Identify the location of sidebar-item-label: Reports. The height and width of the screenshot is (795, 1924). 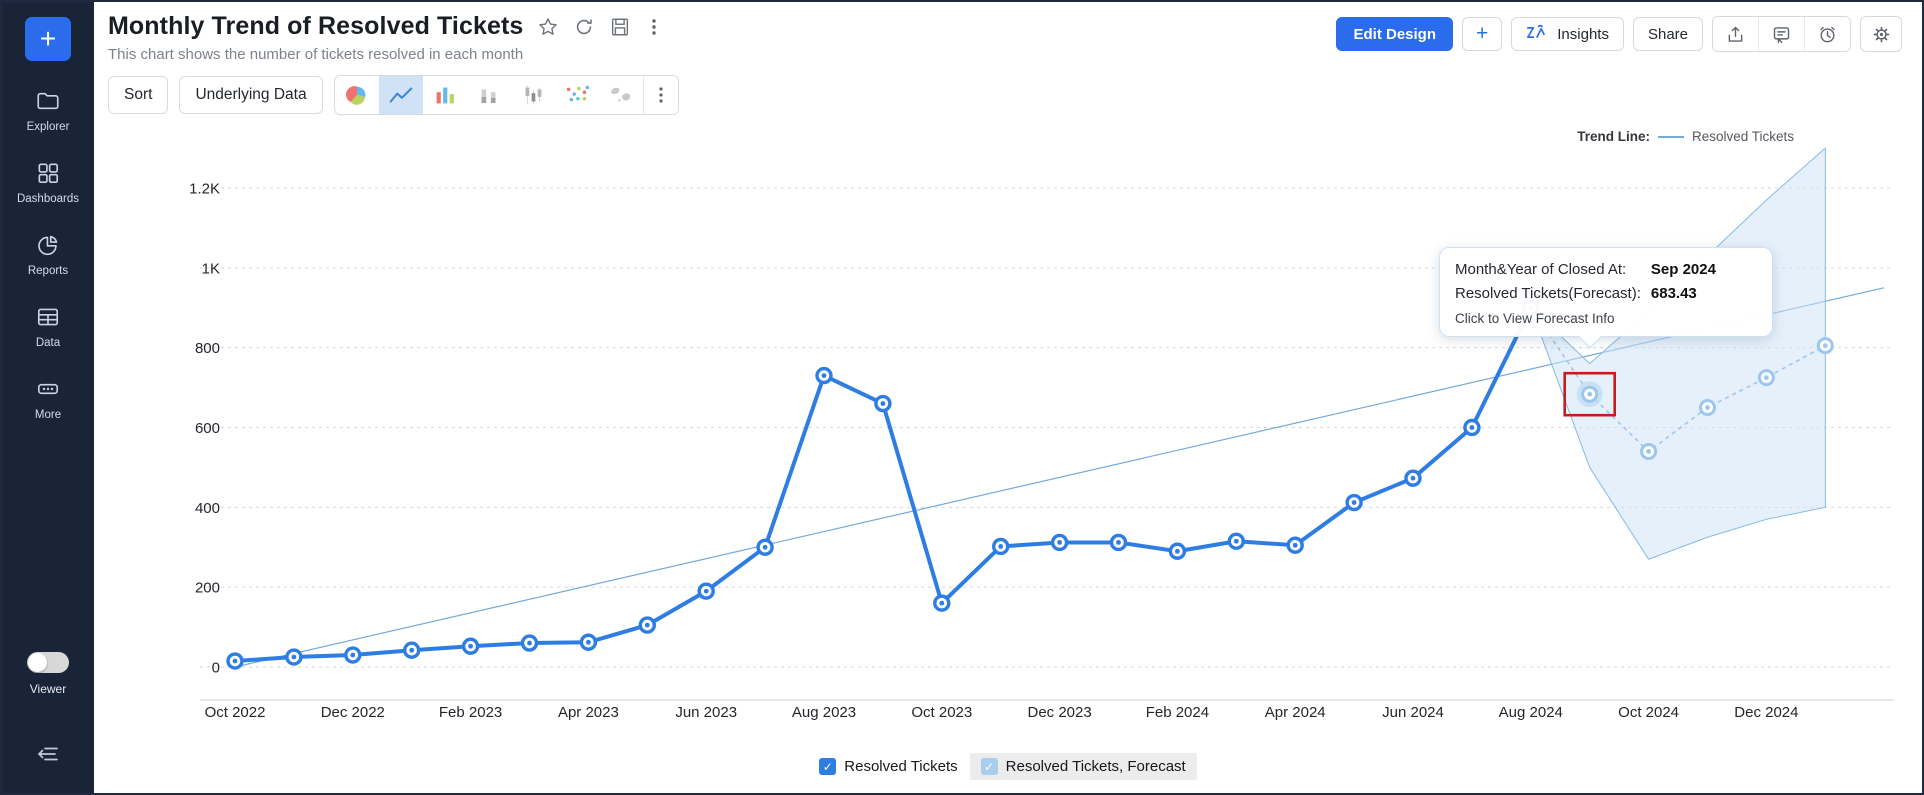
(48, 271).